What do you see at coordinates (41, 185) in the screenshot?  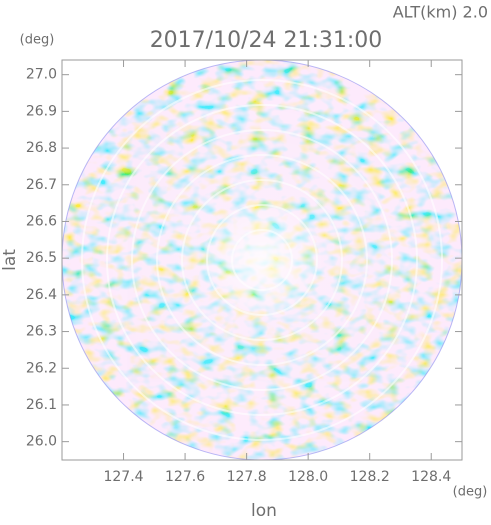 I see `y-tick-label: 26.7` at bounding box center [41, 185].